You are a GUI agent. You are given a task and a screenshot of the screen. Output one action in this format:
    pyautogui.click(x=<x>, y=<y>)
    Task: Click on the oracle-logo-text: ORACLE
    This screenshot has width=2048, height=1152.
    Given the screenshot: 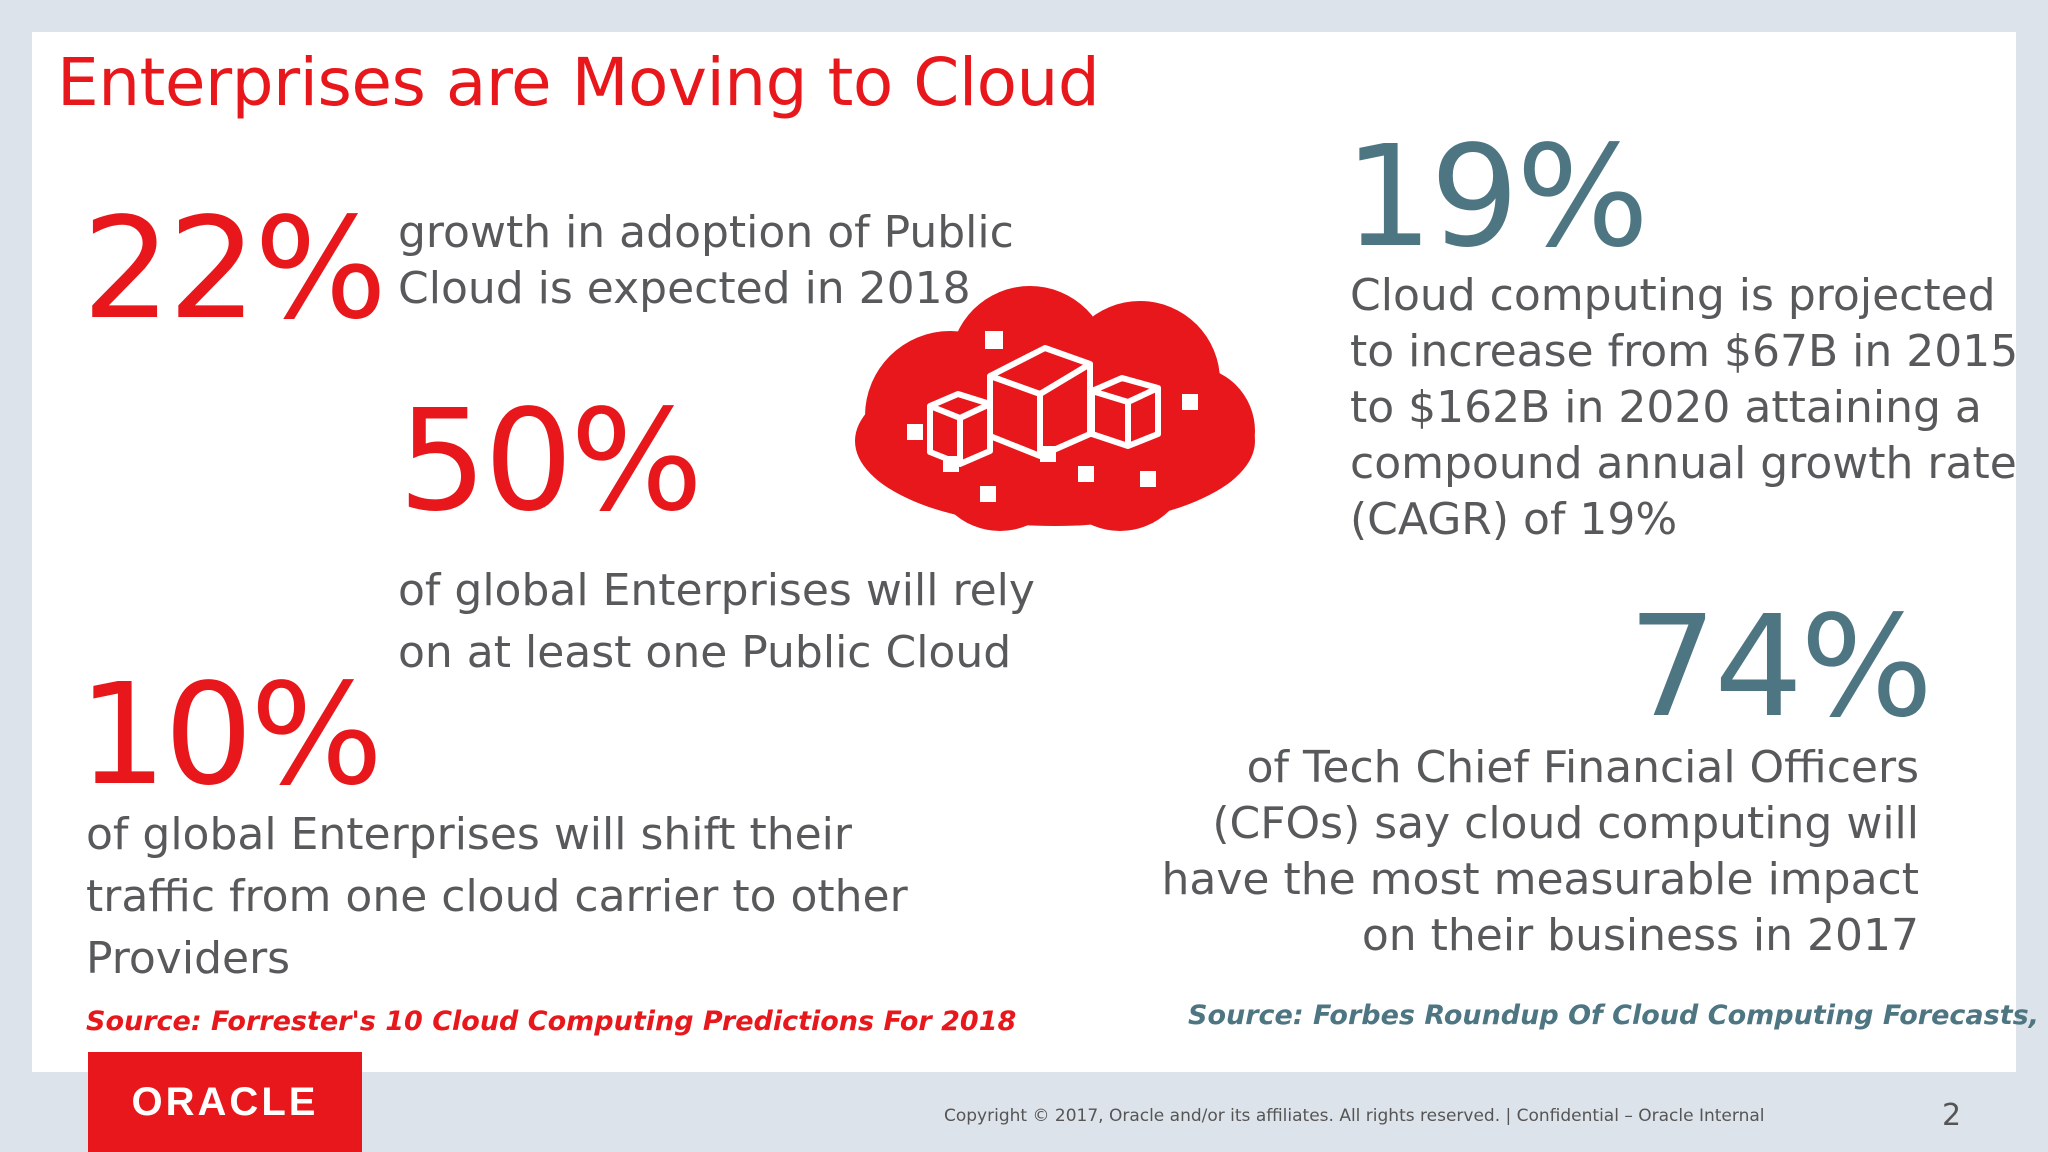 What is the action you would take?
    pyautogui.click(x=225, y=1101)
    